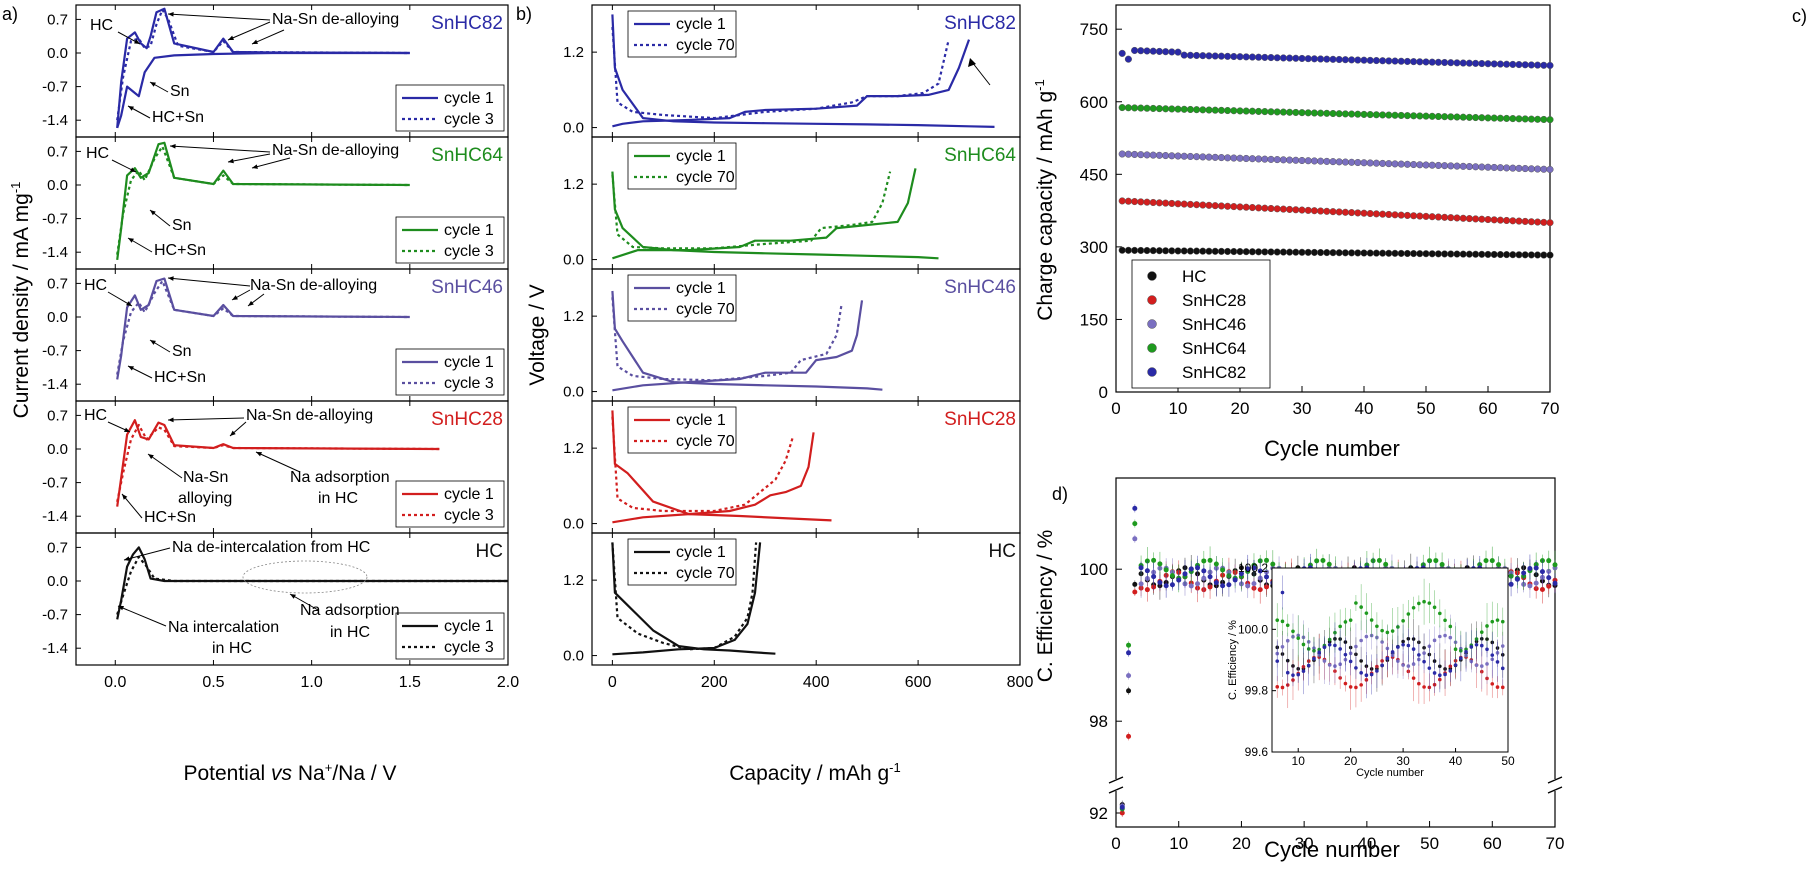  What do you see at coordinates (1094, 319) in the screenshot?
I see `y-tick-label: 150` at bounding box center [1094, 319].